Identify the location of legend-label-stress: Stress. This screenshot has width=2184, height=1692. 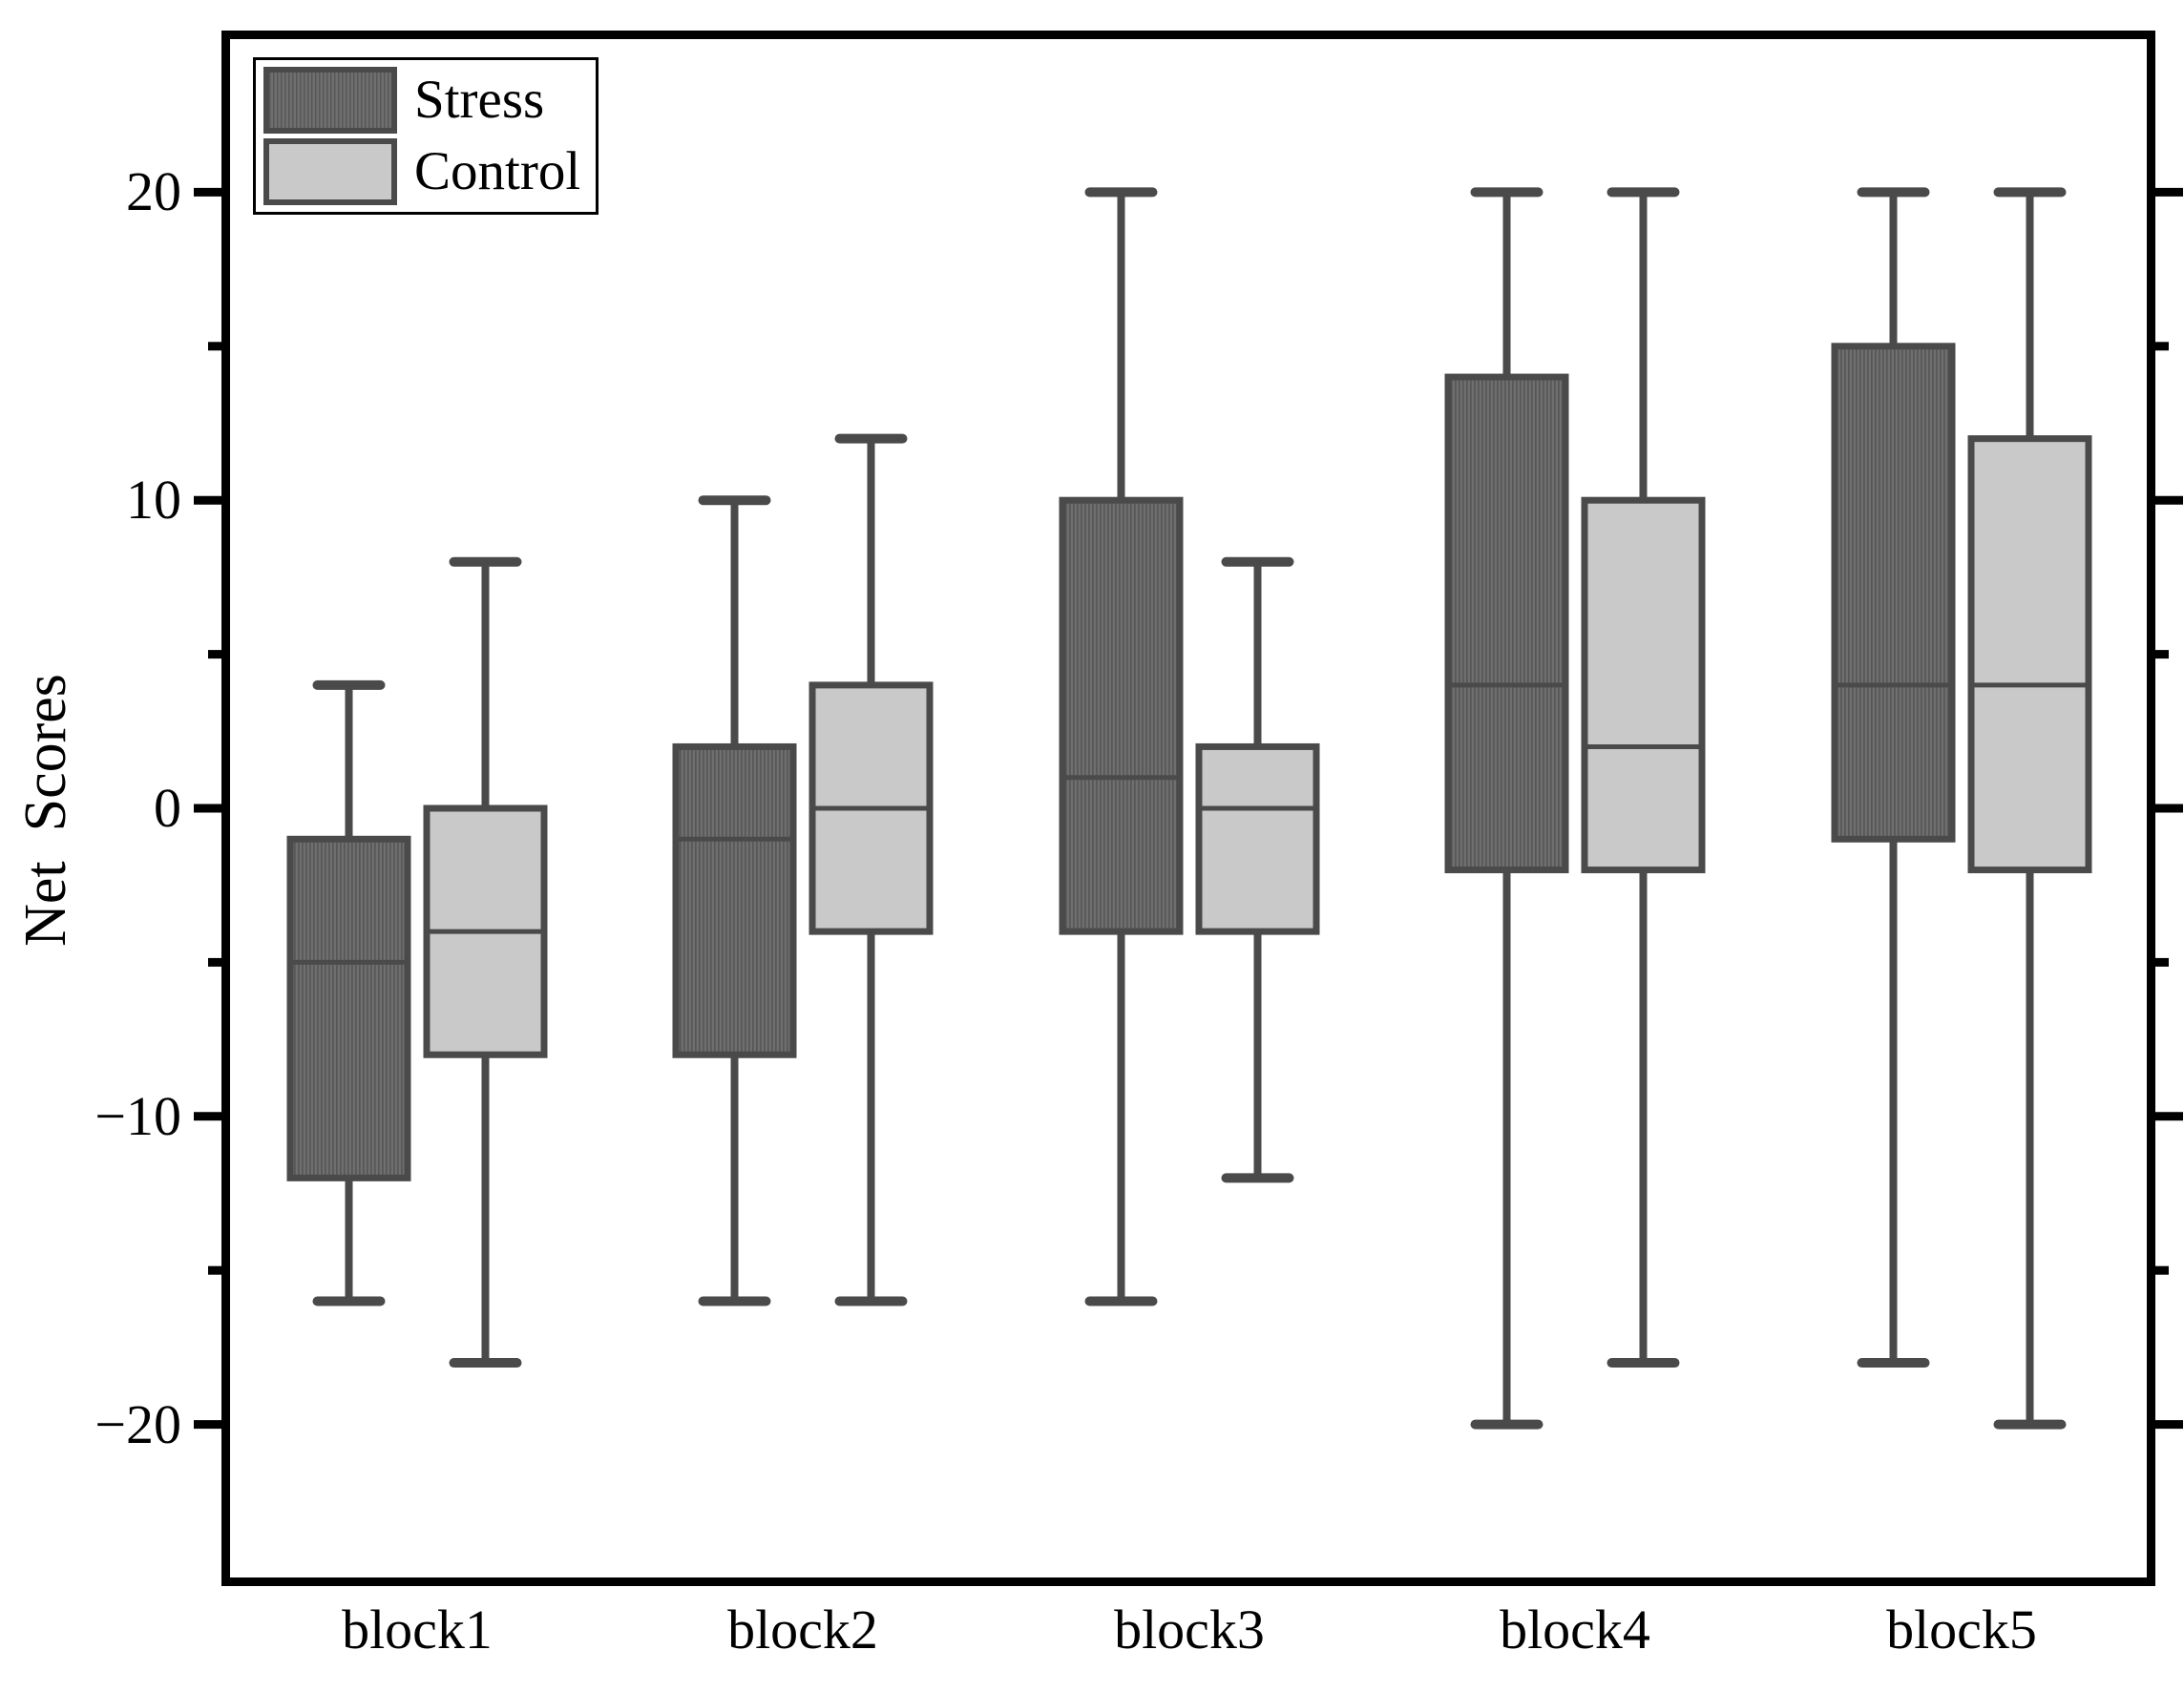
(480, 100).